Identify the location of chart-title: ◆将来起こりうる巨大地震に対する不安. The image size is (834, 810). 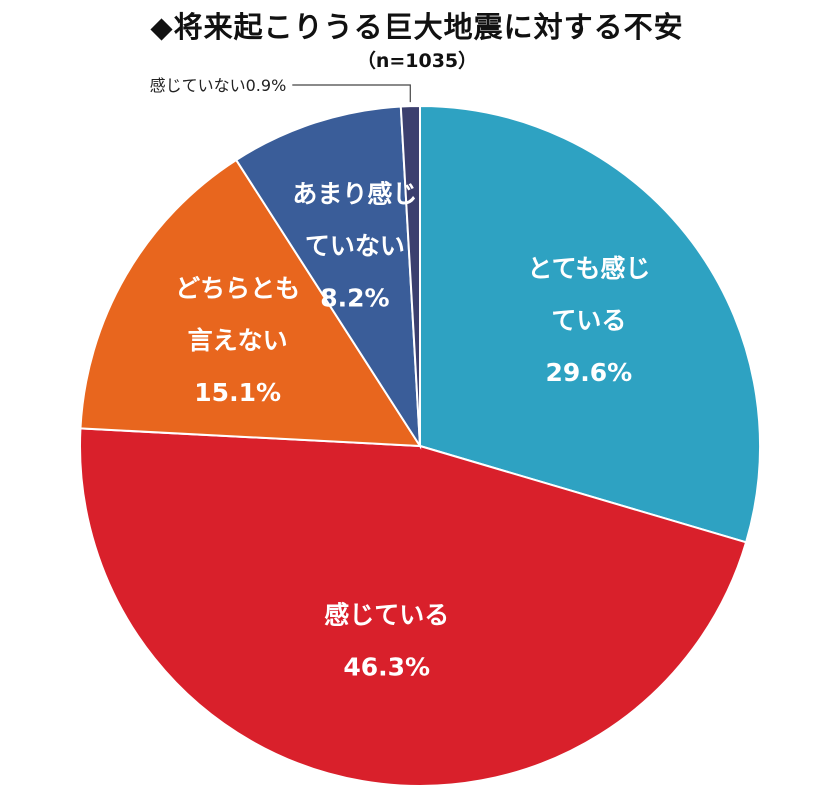
(417, 27).